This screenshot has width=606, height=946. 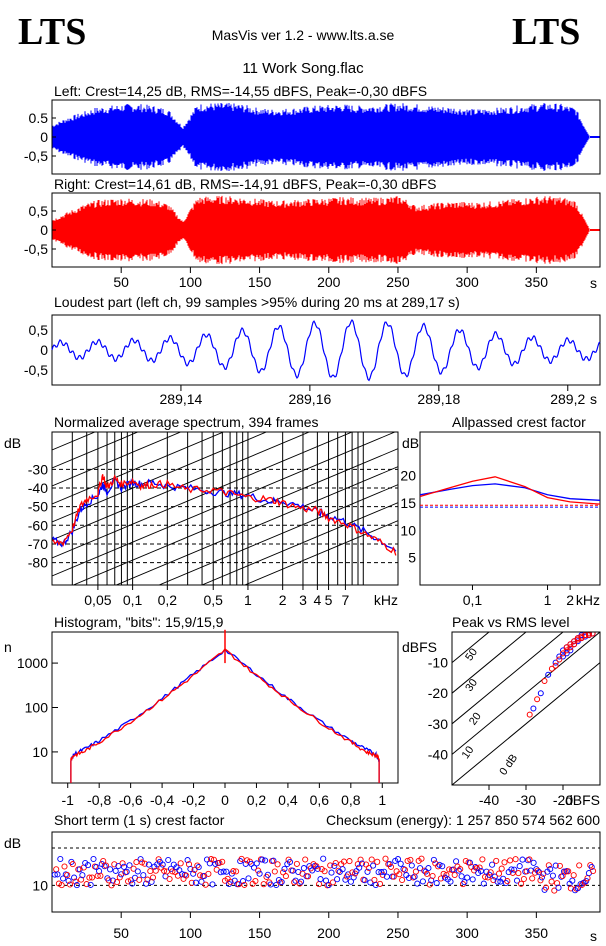 What do you see at coordinates (510, 508) in the screenshot?
I see `crest-frame` at bounding box center [510, 508].